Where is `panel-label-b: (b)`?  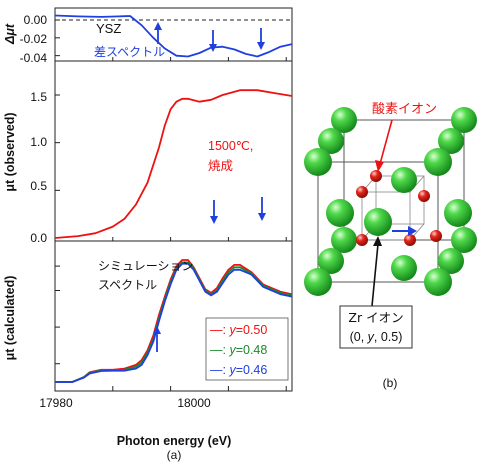 panel-label-b: (b) is located at coordinates (390, 383).